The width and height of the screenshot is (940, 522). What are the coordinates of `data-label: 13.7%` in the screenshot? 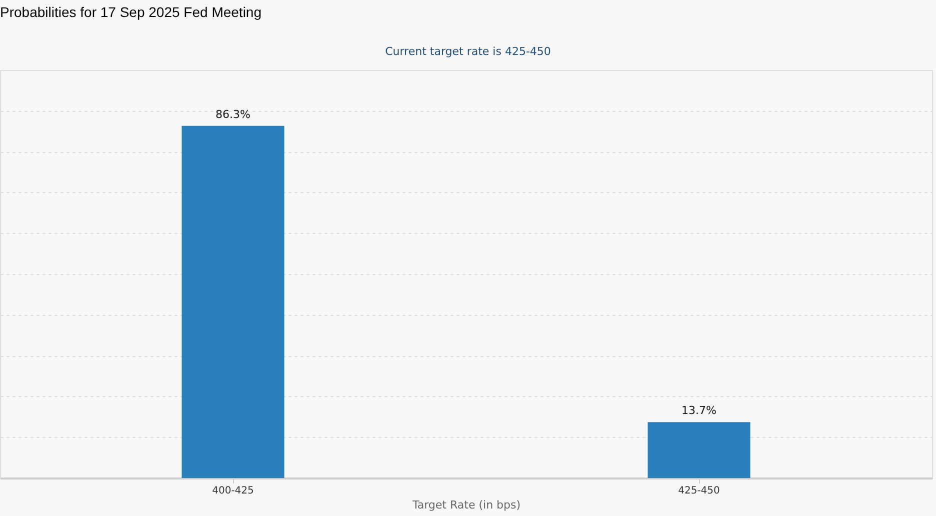 It's located at (699, 411).